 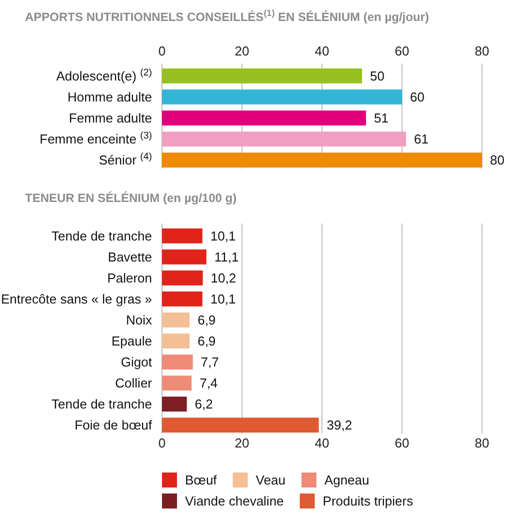 What do you see at coordinates (497, 160) in the screenshot?
I see `data-label: 80` at bounding box center [497, 160].